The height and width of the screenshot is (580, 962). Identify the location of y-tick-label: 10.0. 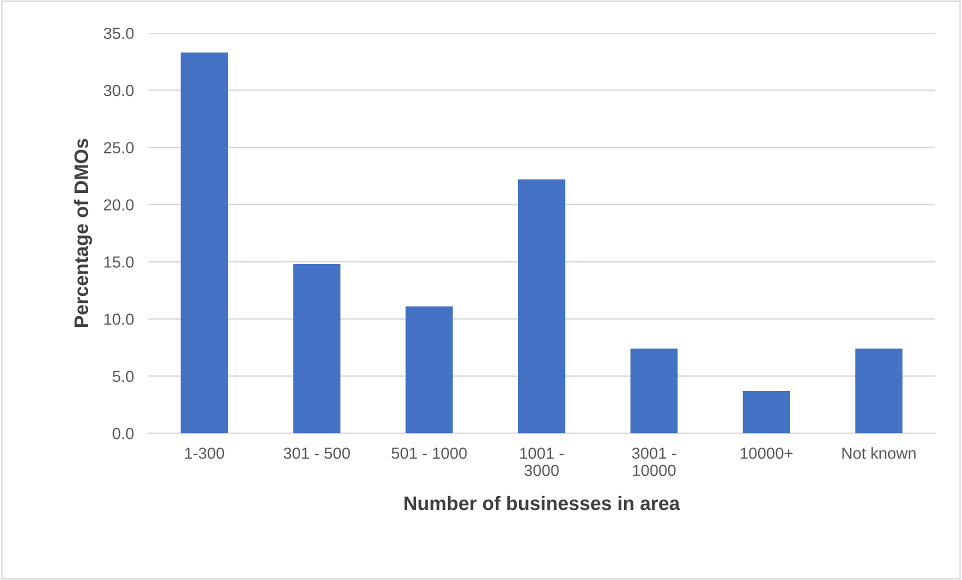
(119, 319).